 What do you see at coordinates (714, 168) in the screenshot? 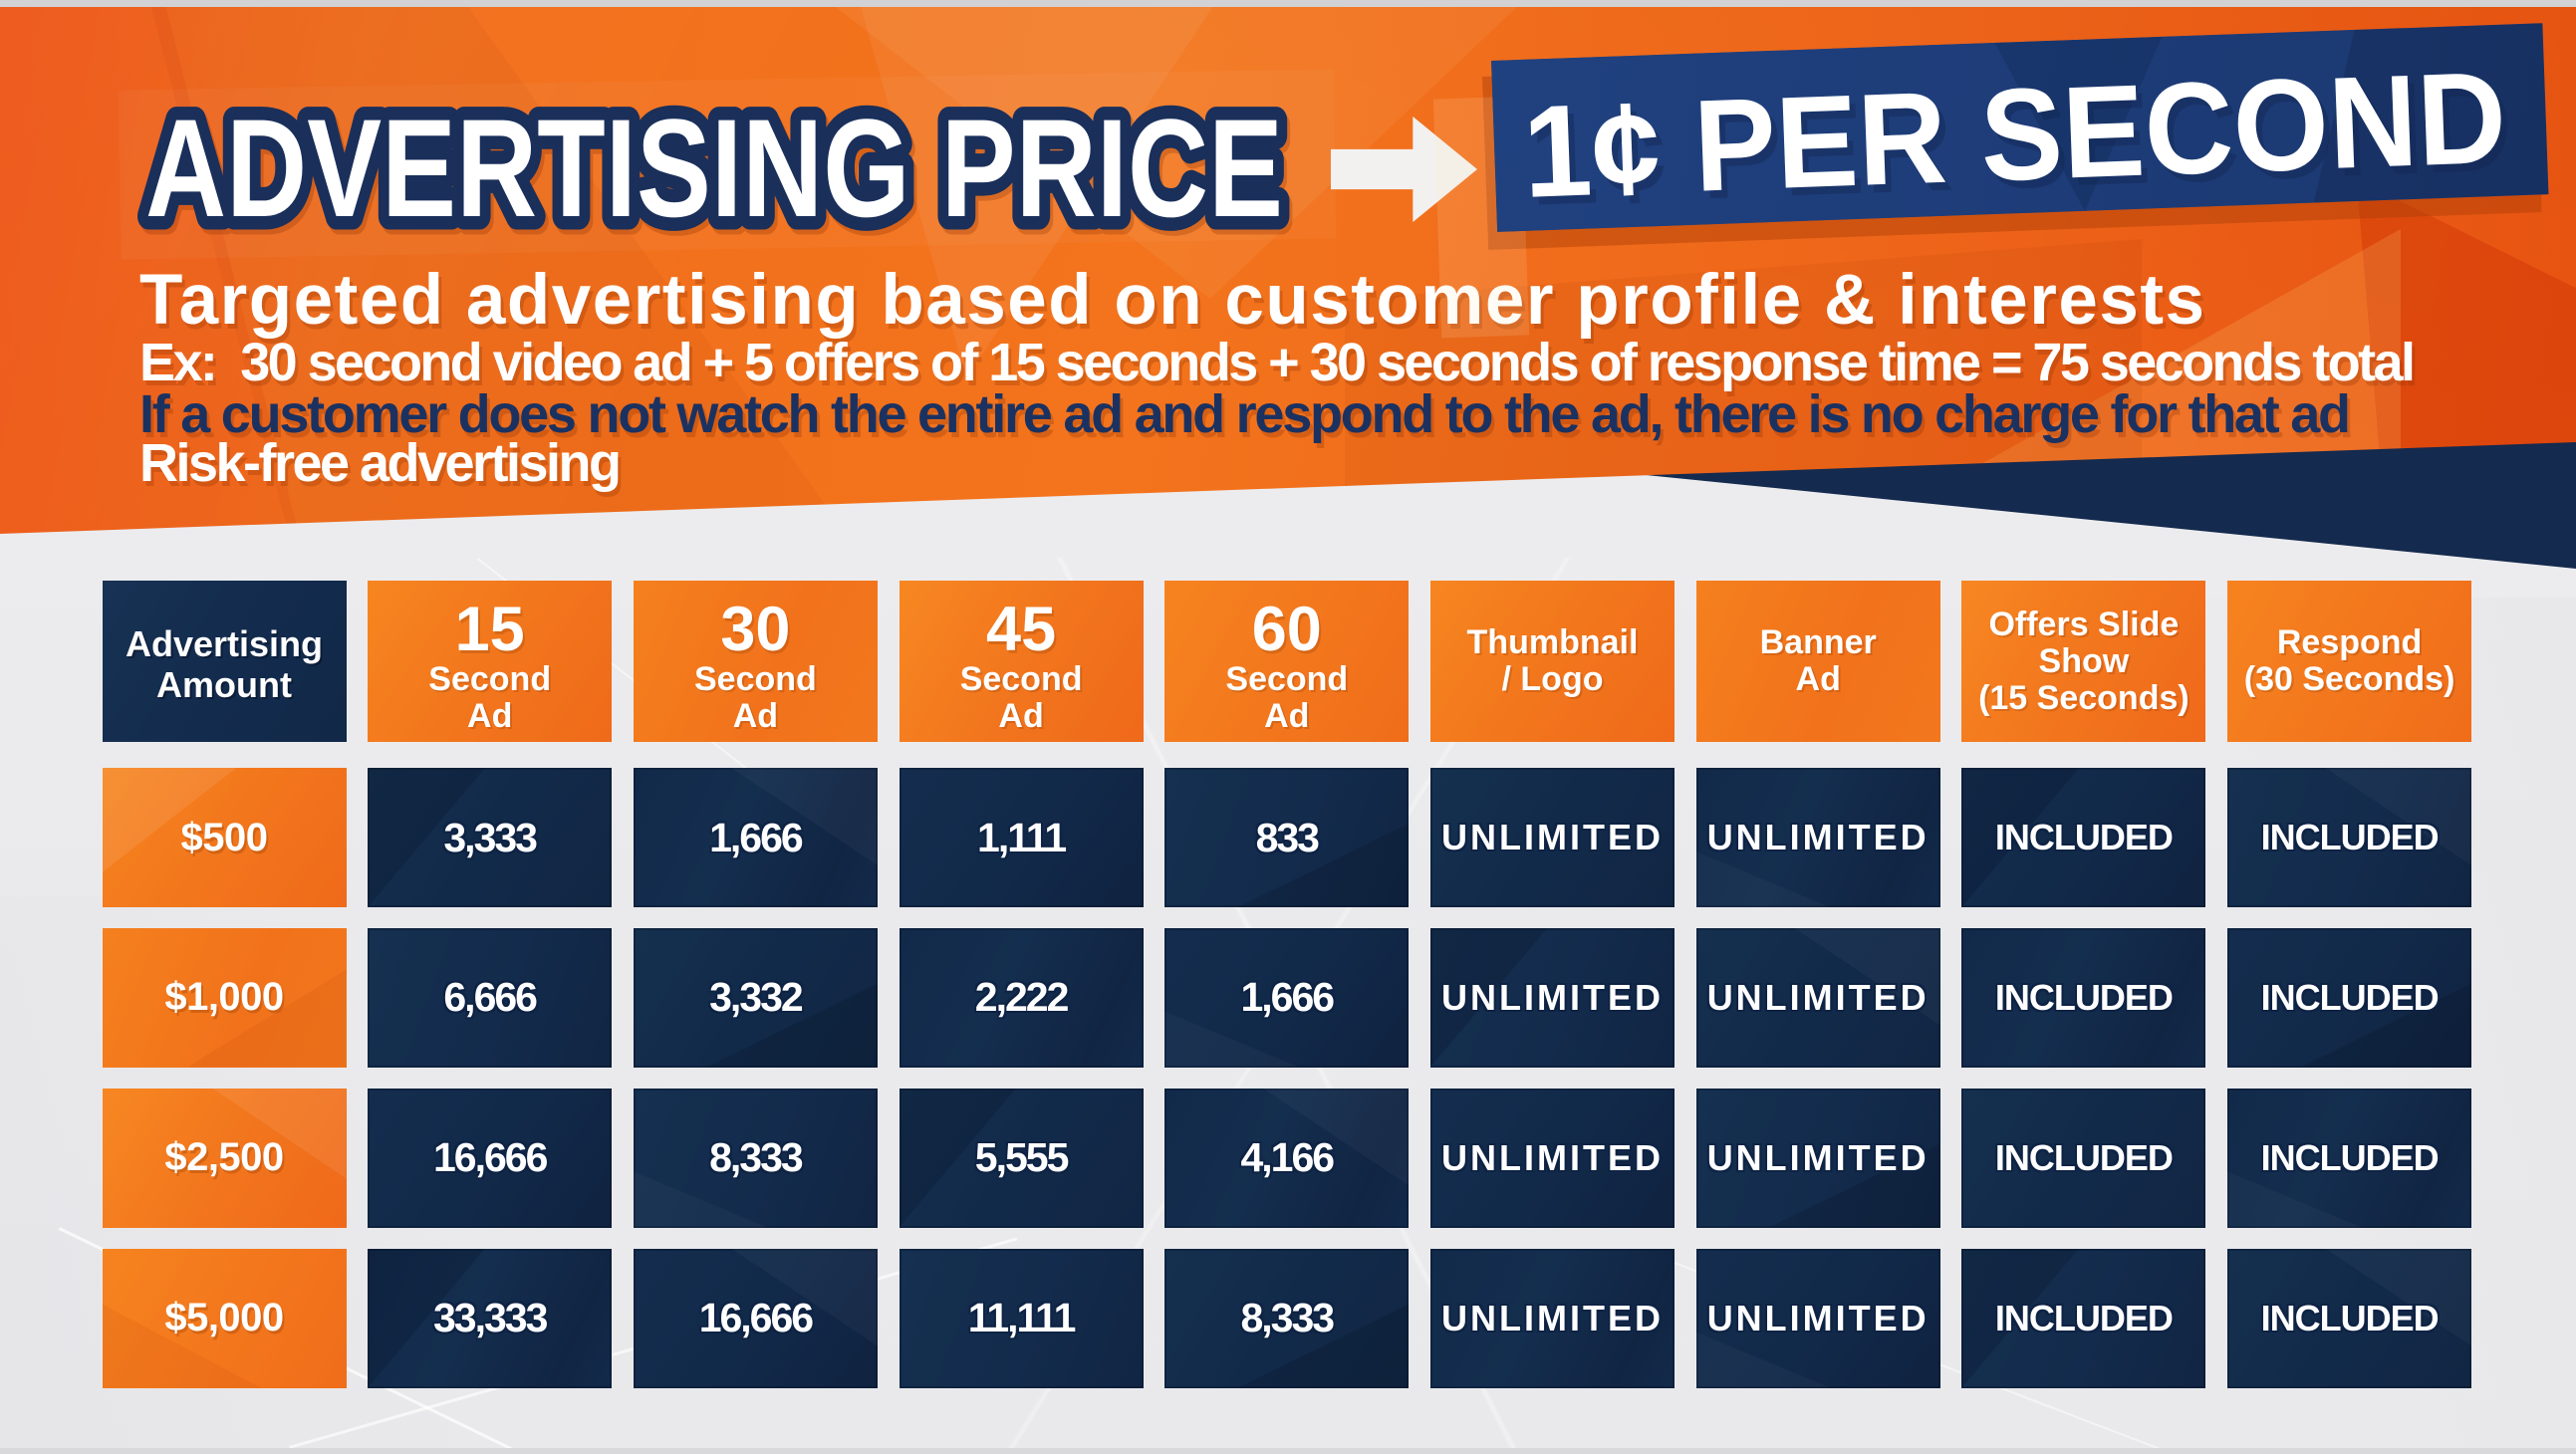
I see `svg-text: ADVERTISING PRICE` at bounding box center [714, 168].